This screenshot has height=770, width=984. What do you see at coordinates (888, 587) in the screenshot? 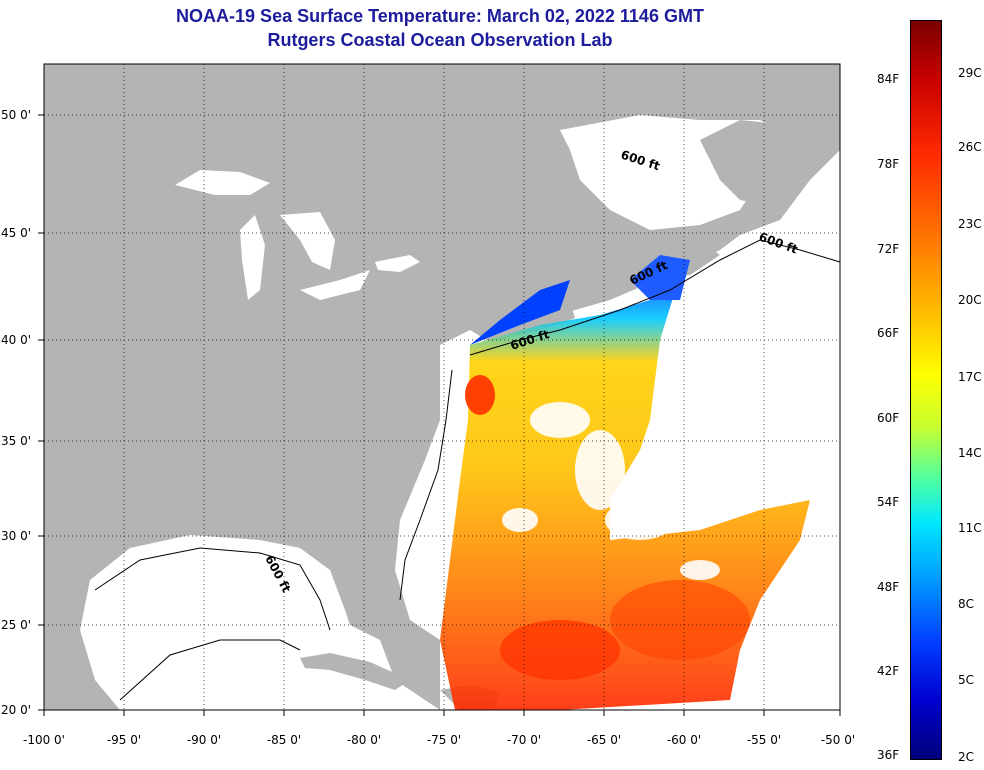
I see `colorbar-f-label: 48F` at bounding box center [888, 587].